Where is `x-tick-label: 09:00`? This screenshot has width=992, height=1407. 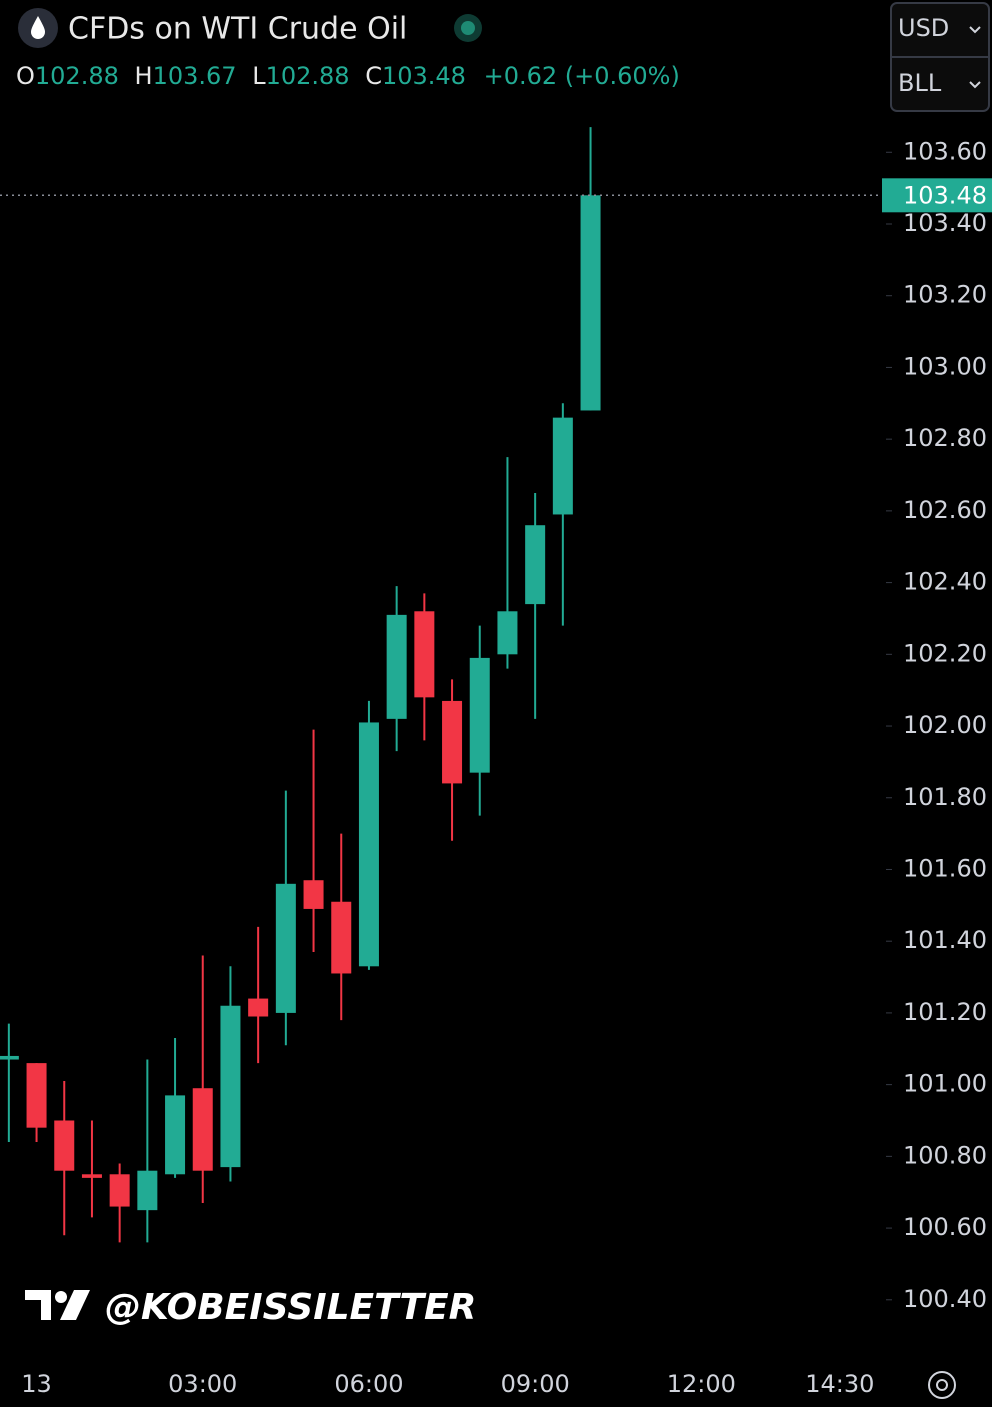
x-tick-label: 09:00 is located at coordinates (535, 1384).